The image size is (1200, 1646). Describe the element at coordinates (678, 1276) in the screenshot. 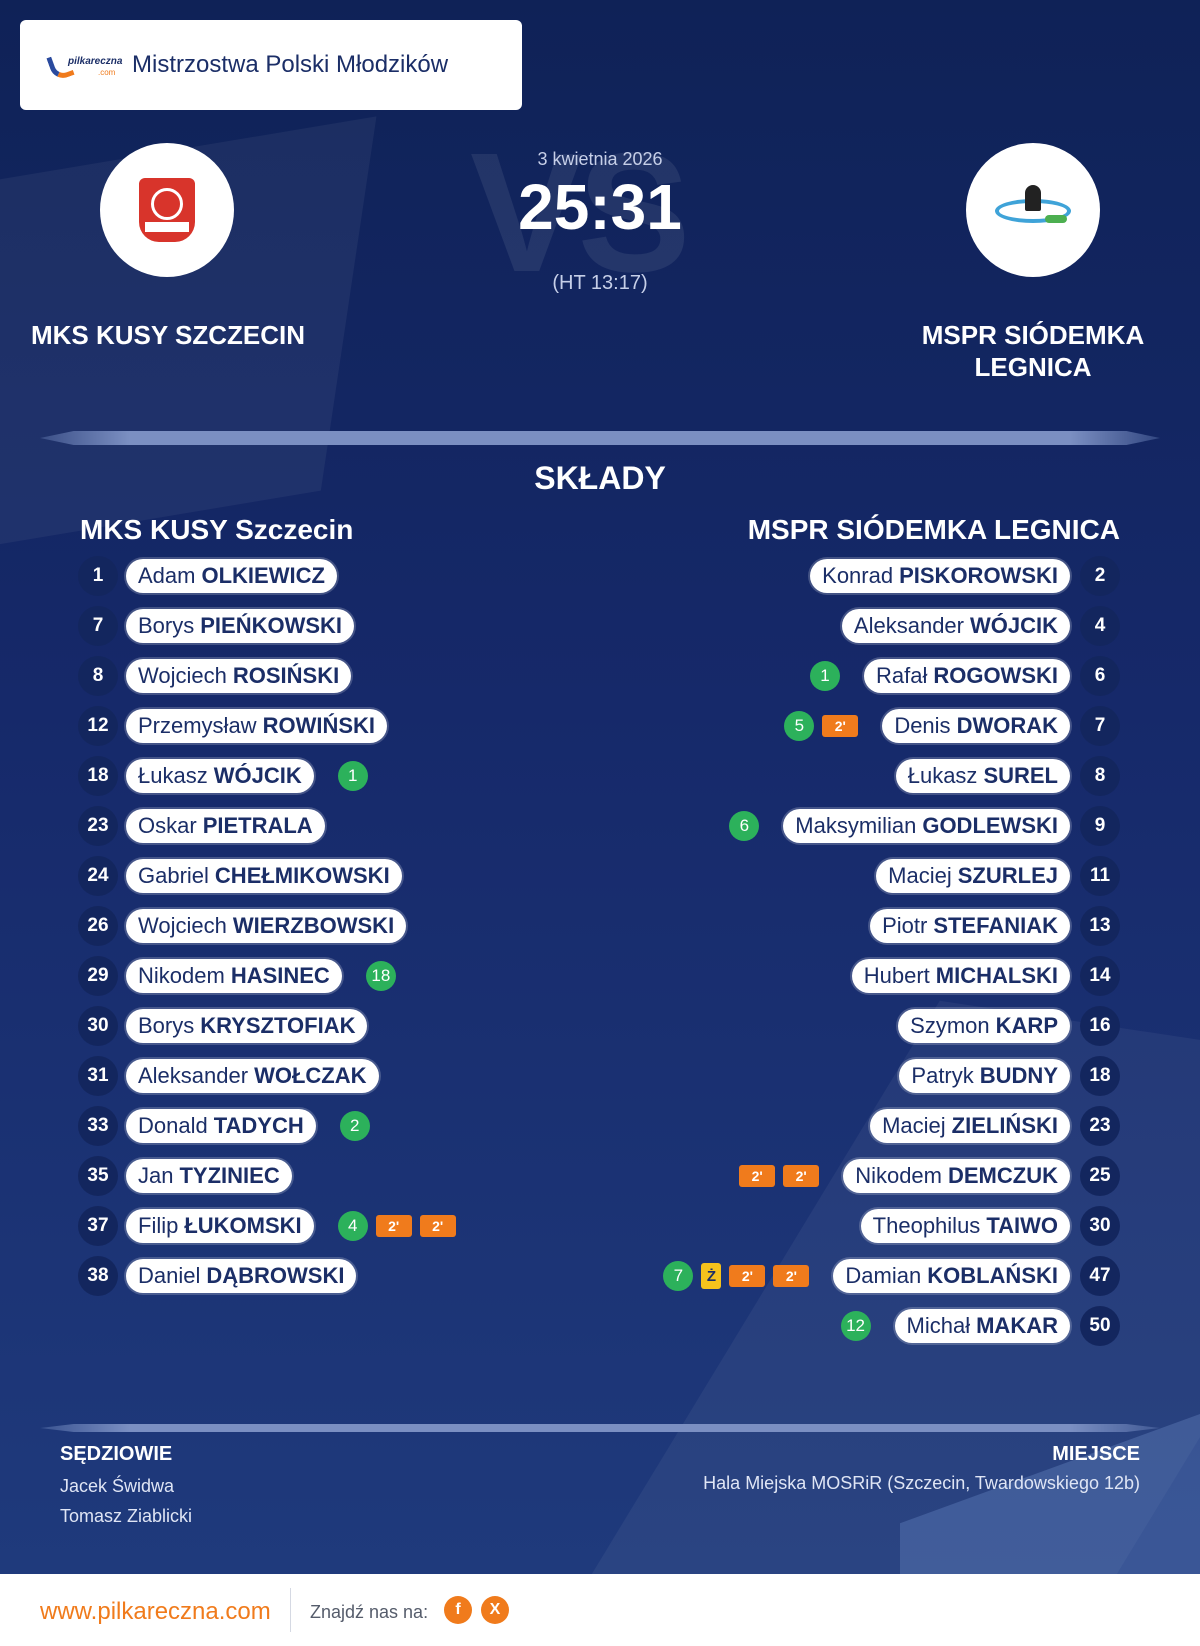

I see `goals-badge: 7` at that location.